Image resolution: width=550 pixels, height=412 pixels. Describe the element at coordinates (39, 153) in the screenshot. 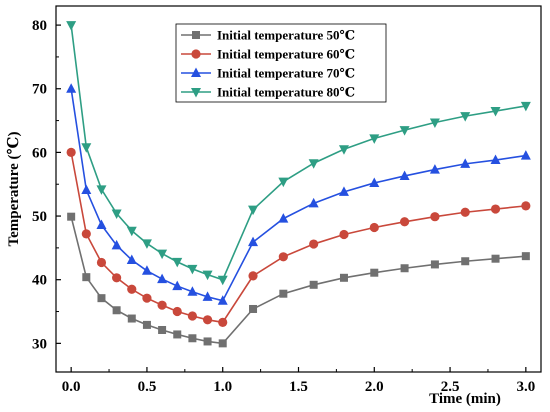

I see `y-tick-label: 60` at that location.